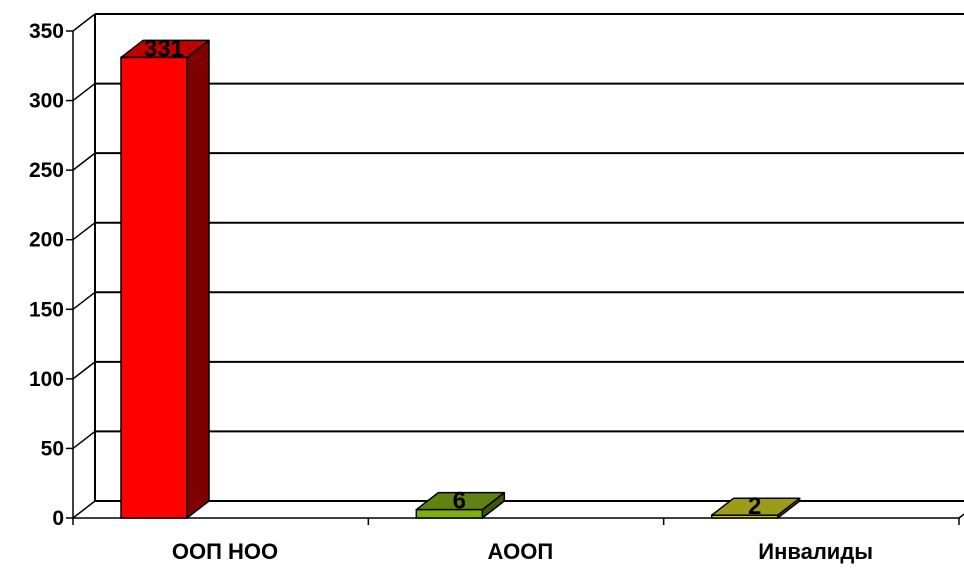 The image size is (964, 569). What do you see at coordinates (46, 379) in the screenshot?
I see `y-tick-label: 100` at bounding box center [46, 379].